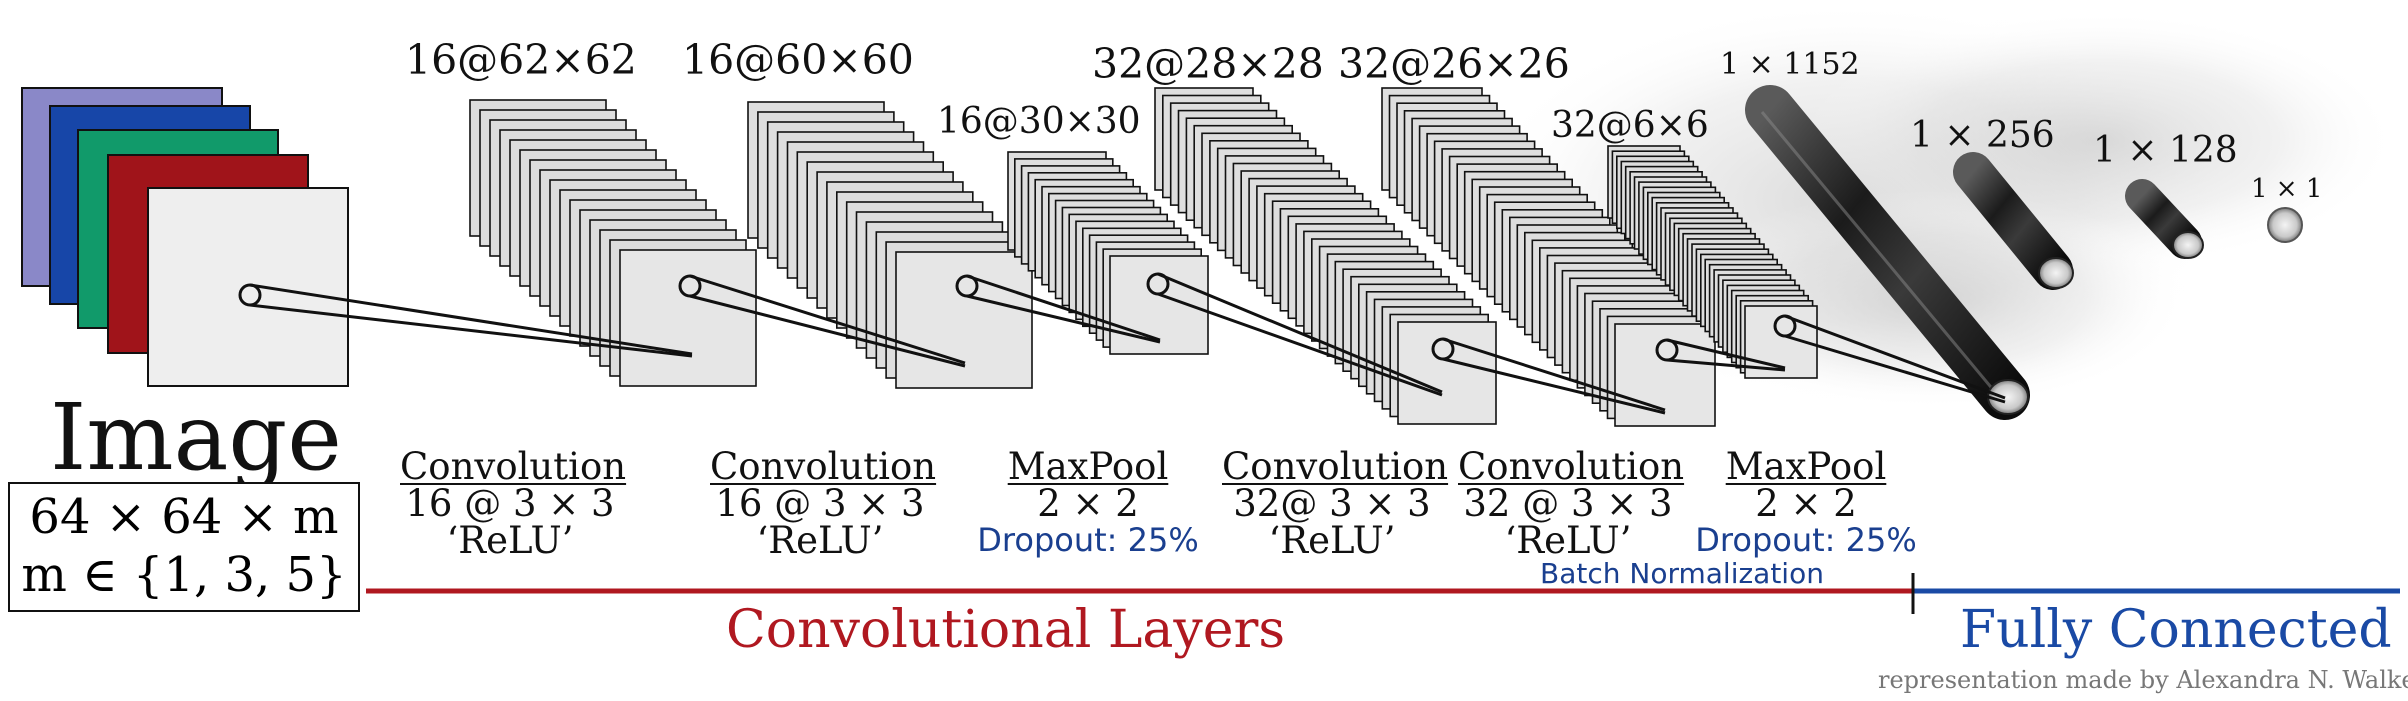  Describe the element at coordinates (1294, 334) in the screenshot. I see `connector-pool1-conv3` at that location.